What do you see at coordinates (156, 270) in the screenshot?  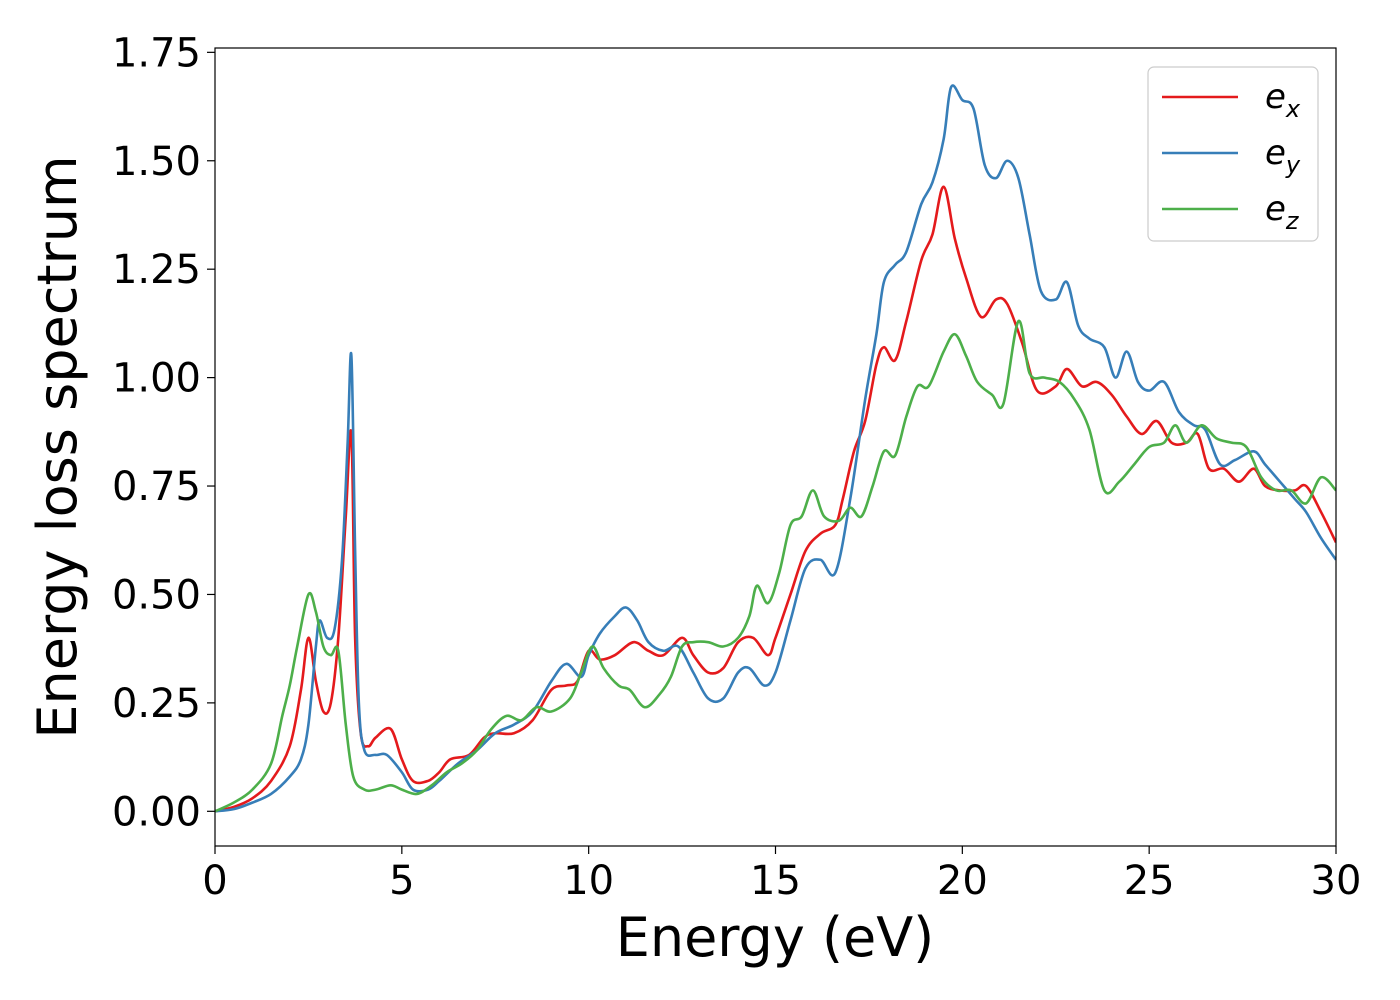 I see `y-tick-label: 1.25` at bounding box center [156, 270].